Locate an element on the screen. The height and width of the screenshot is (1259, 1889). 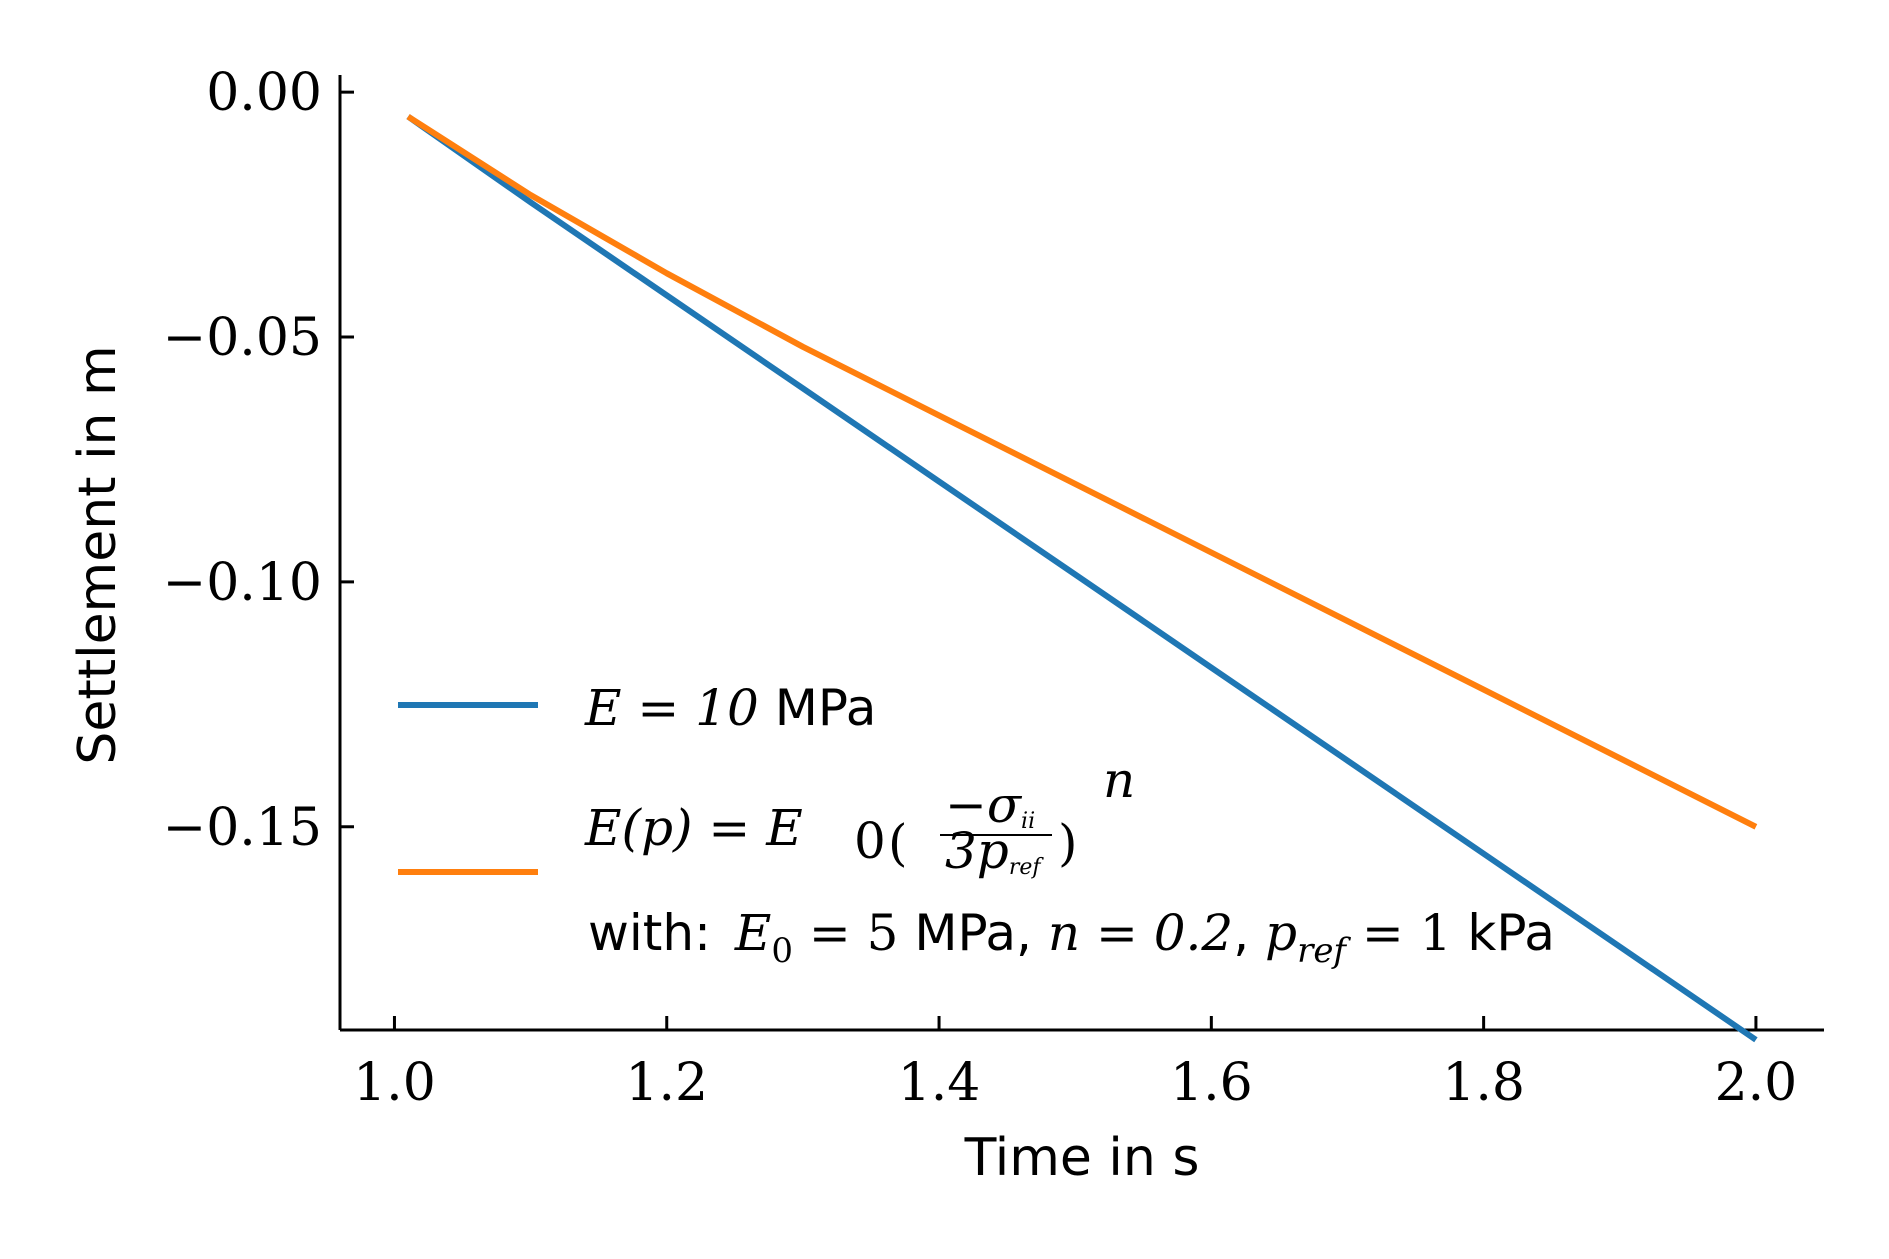
x-axis-ticks: 1.0 1.2 1.4 1.6 1.8 2.0 is located at coordinates (1075, 1064).